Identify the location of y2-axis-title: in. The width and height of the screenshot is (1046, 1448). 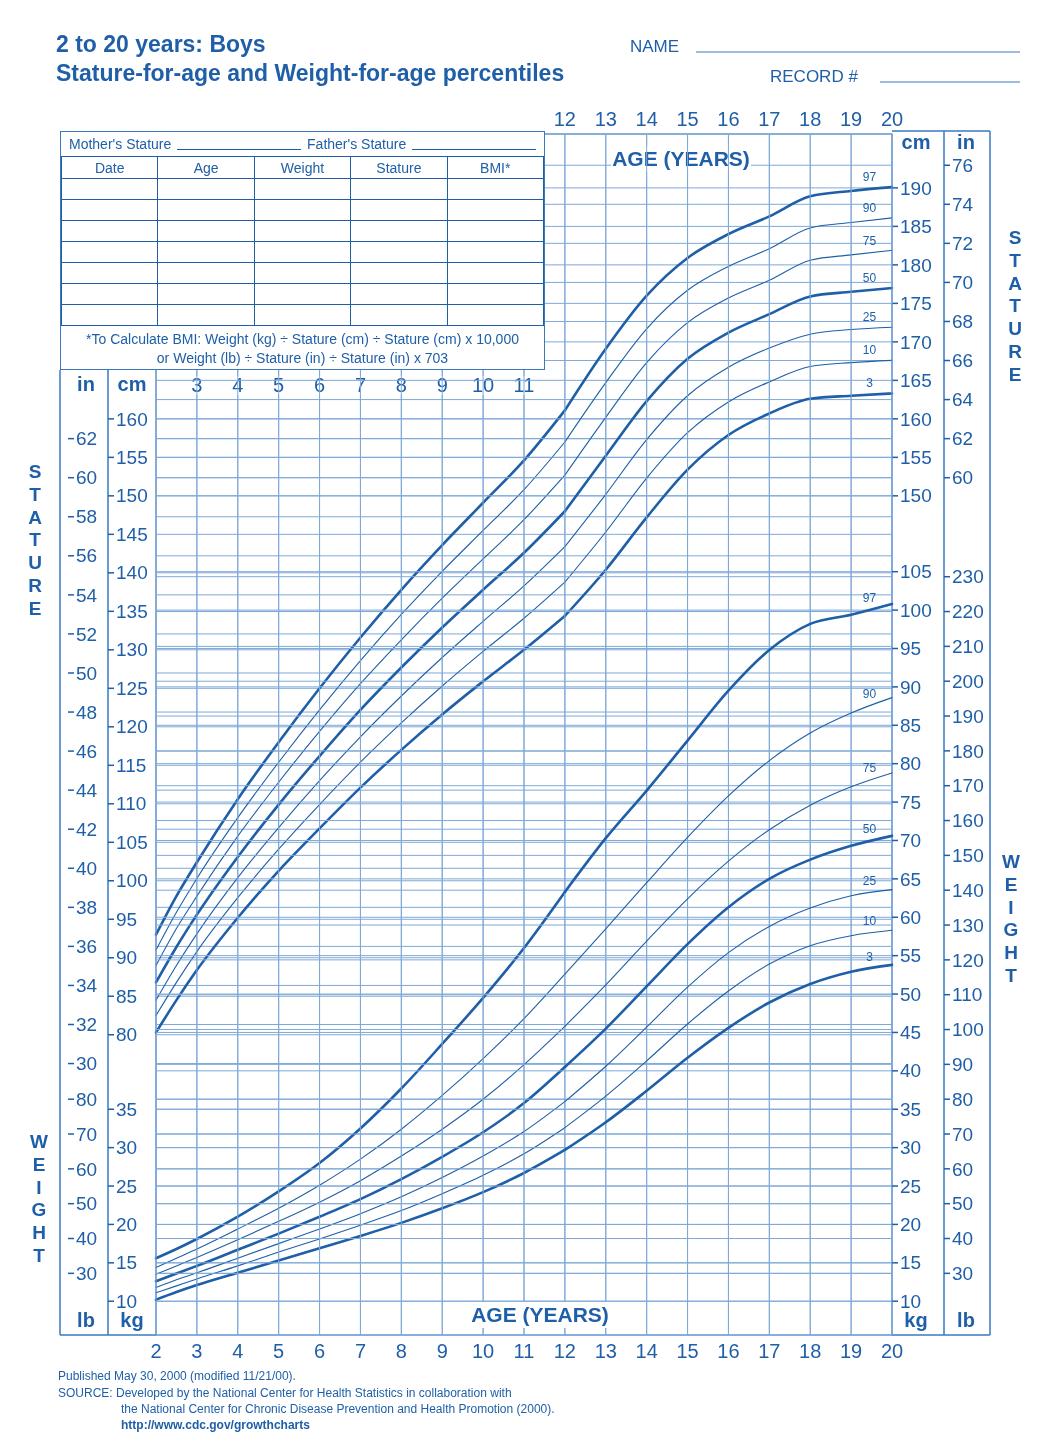
(86, 384).